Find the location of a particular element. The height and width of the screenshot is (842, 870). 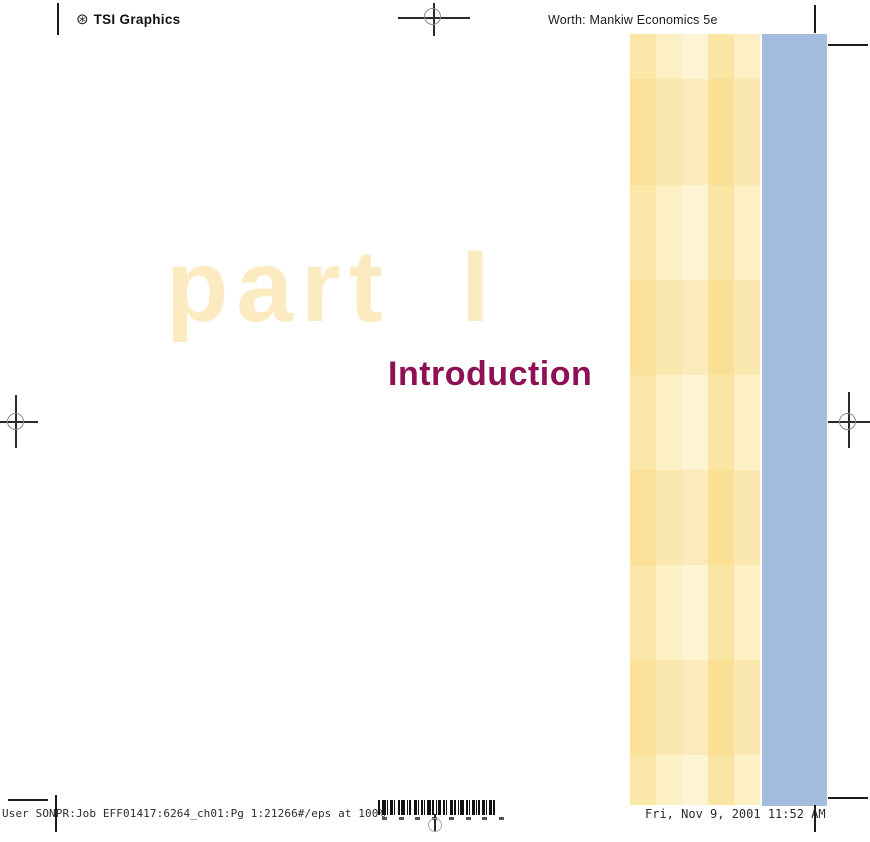

job-slug-text: Worth: Mankiw Economics 5e is located at coordinates (633, 20).